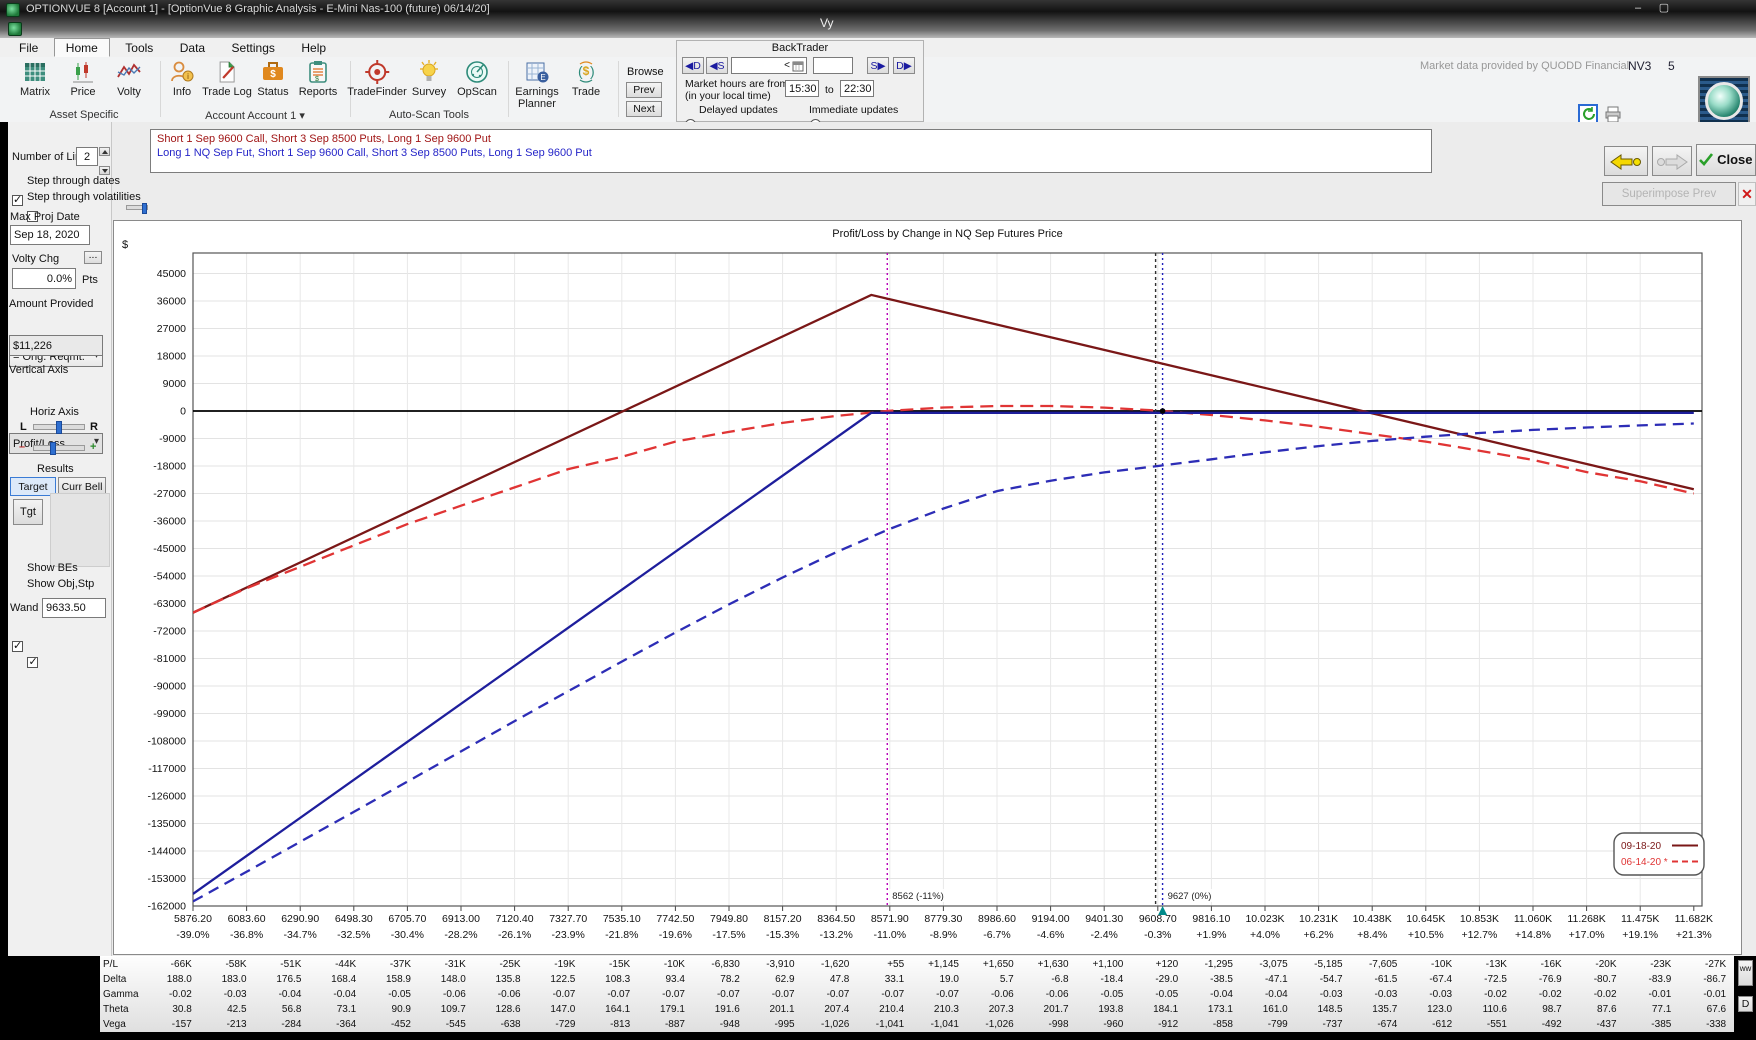 The height and width of the screenshot is (1040, 1756). Describe the element at coordinates (1745, 1004) in the screenshot. I see `table-dollars-button: D` at that location.